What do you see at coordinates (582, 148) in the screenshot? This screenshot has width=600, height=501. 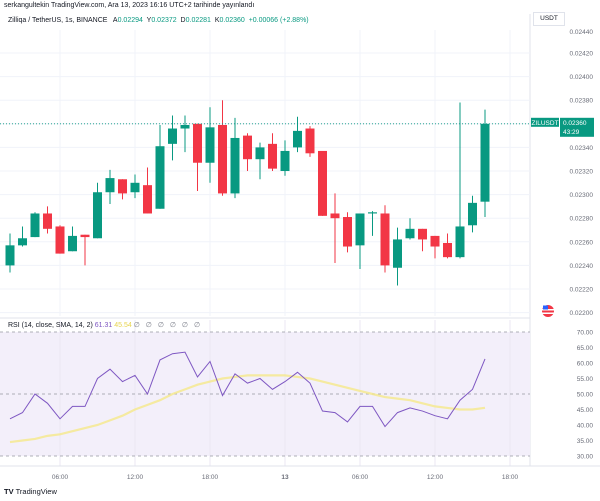 I see `price-tick-label: 0.02340` at bounding box center [582, 148].